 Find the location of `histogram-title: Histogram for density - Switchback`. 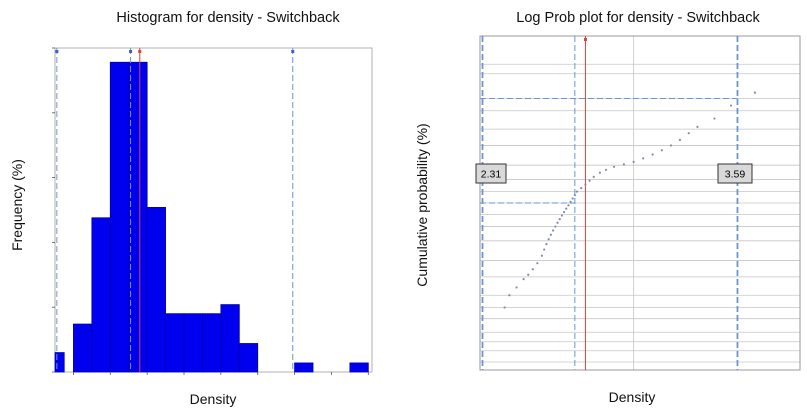

histogram-title: Histogram for density - Switchback is located at coordinates (228, 18).